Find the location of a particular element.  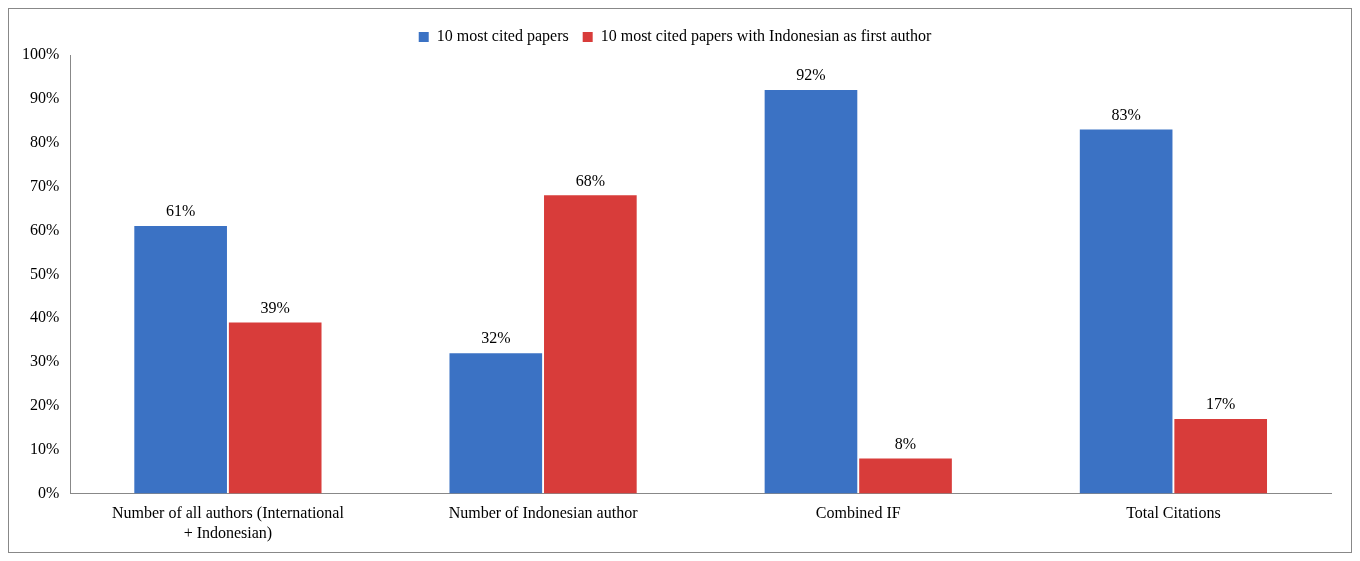

y-tick-label: 10% is located at coordinates (45, 448).